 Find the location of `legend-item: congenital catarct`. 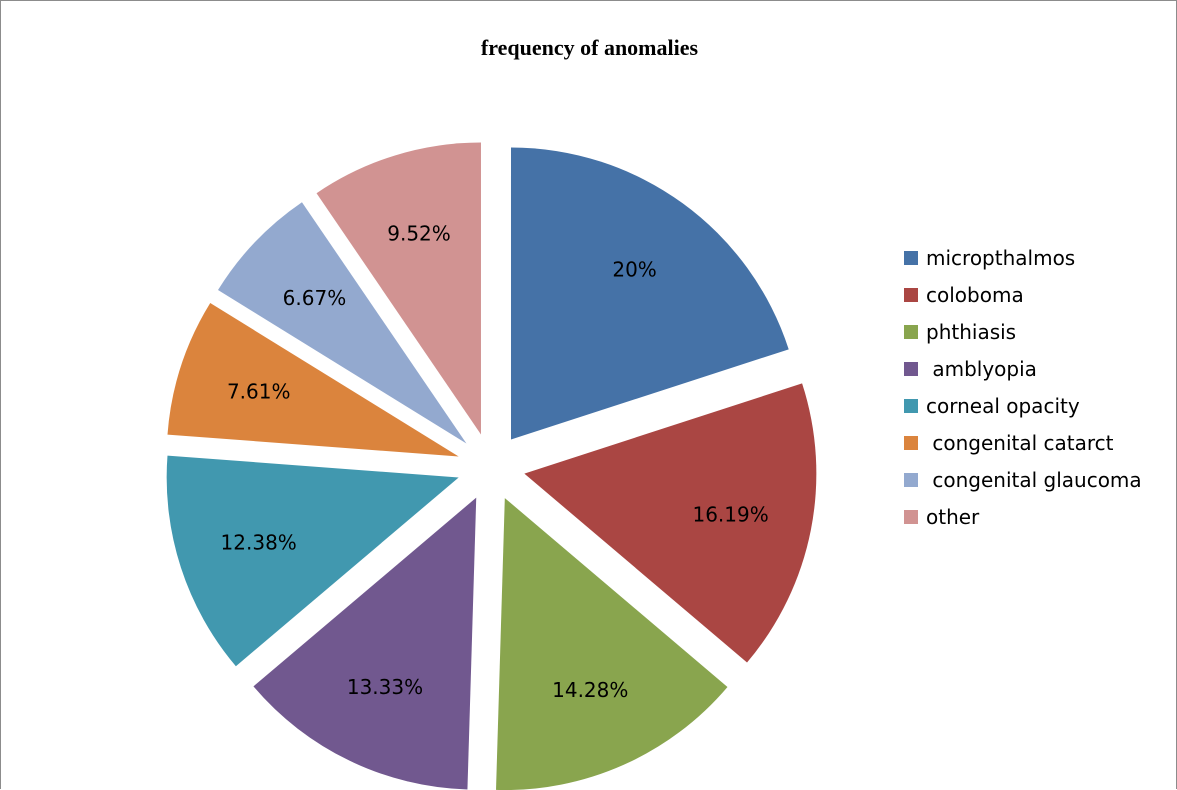

legend-item: congenital catarct is located at coordinates (1009, 443).